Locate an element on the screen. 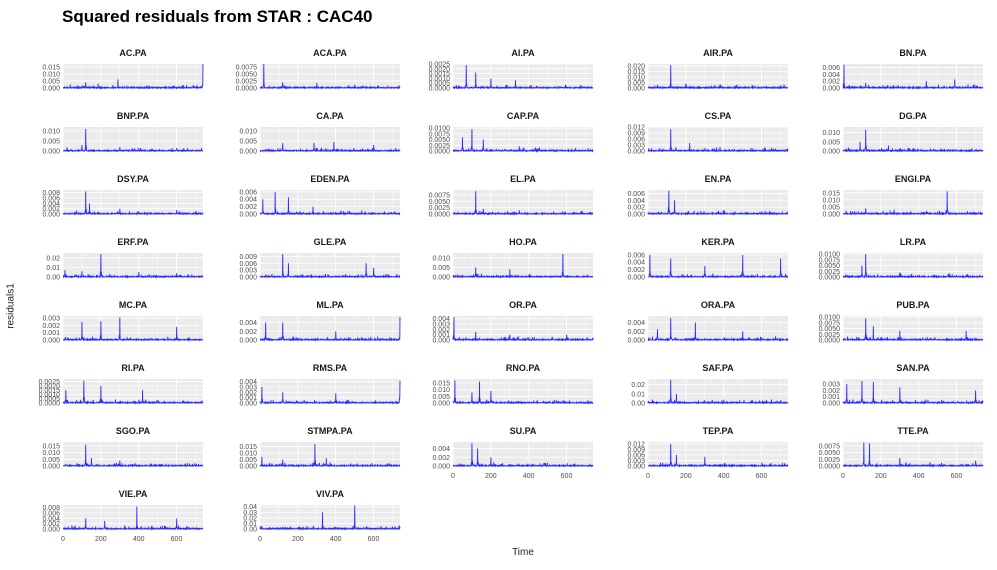  y-tick-label: 0.008 is located at coordinates (51, 508).